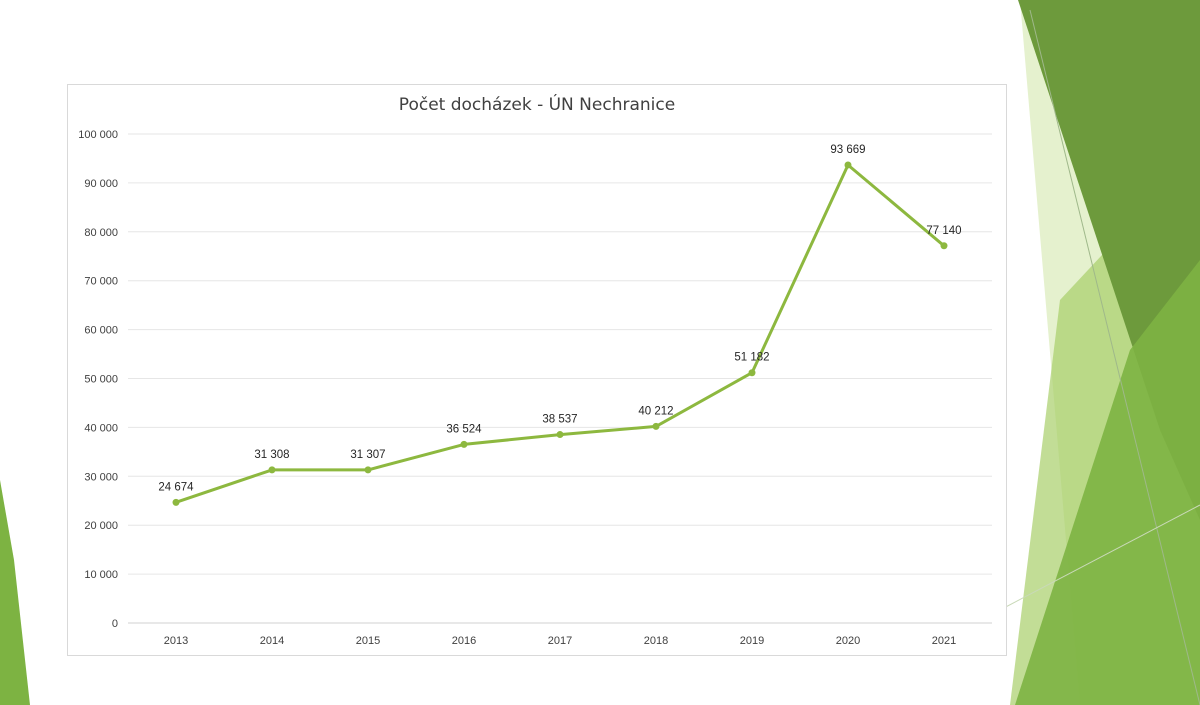  What do you see at coordinates (98, 135) in the screenshot?
I see `y-tick-label: 100 000` at bounding box center [98, 135].